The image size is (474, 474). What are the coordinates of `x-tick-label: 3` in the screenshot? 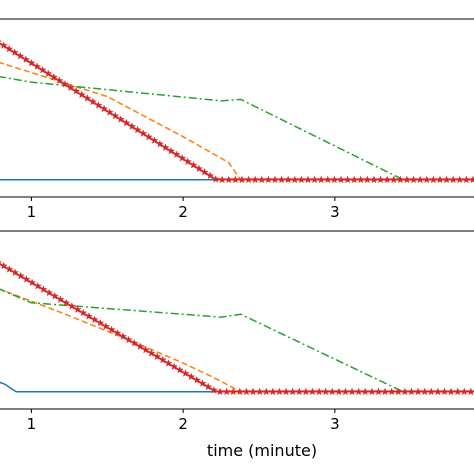 It's located at (335, 424).